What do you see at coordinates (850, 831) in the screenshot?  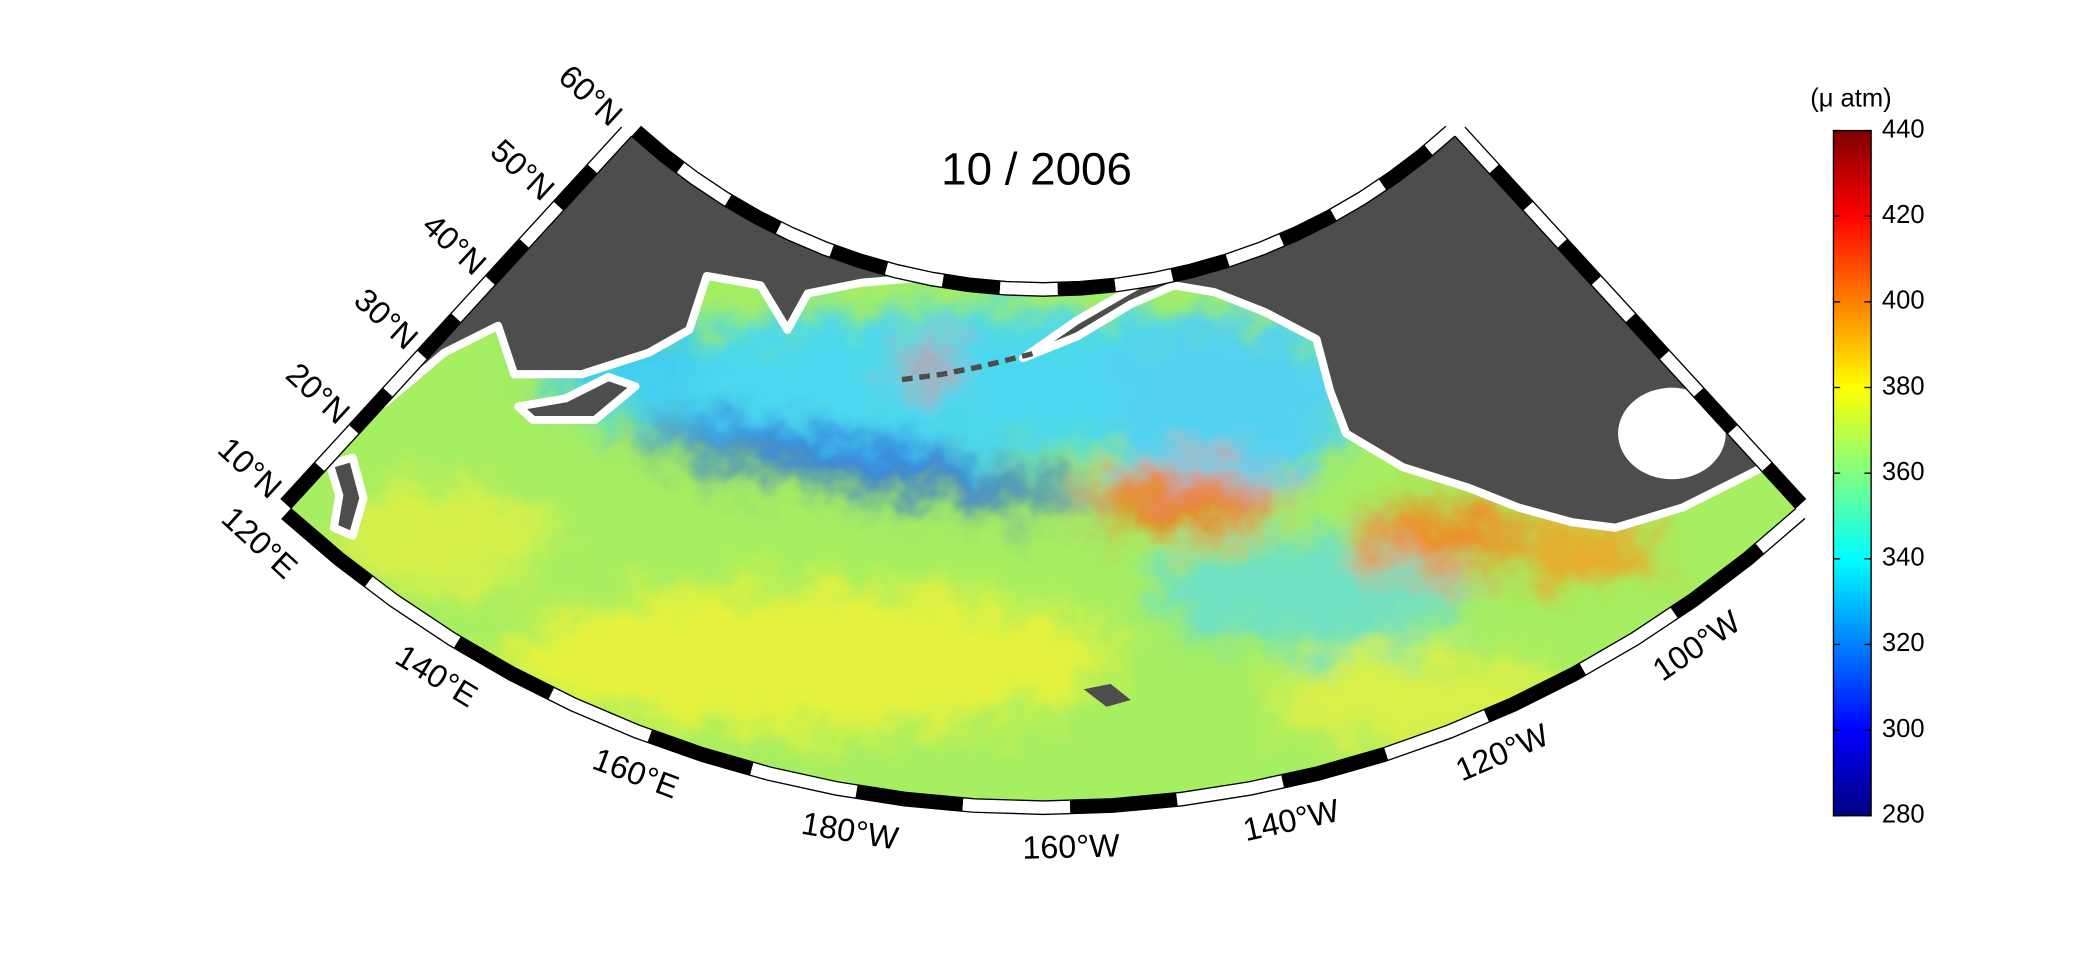 I see `lon-label: 180°W` at bounding box center [850, 831].